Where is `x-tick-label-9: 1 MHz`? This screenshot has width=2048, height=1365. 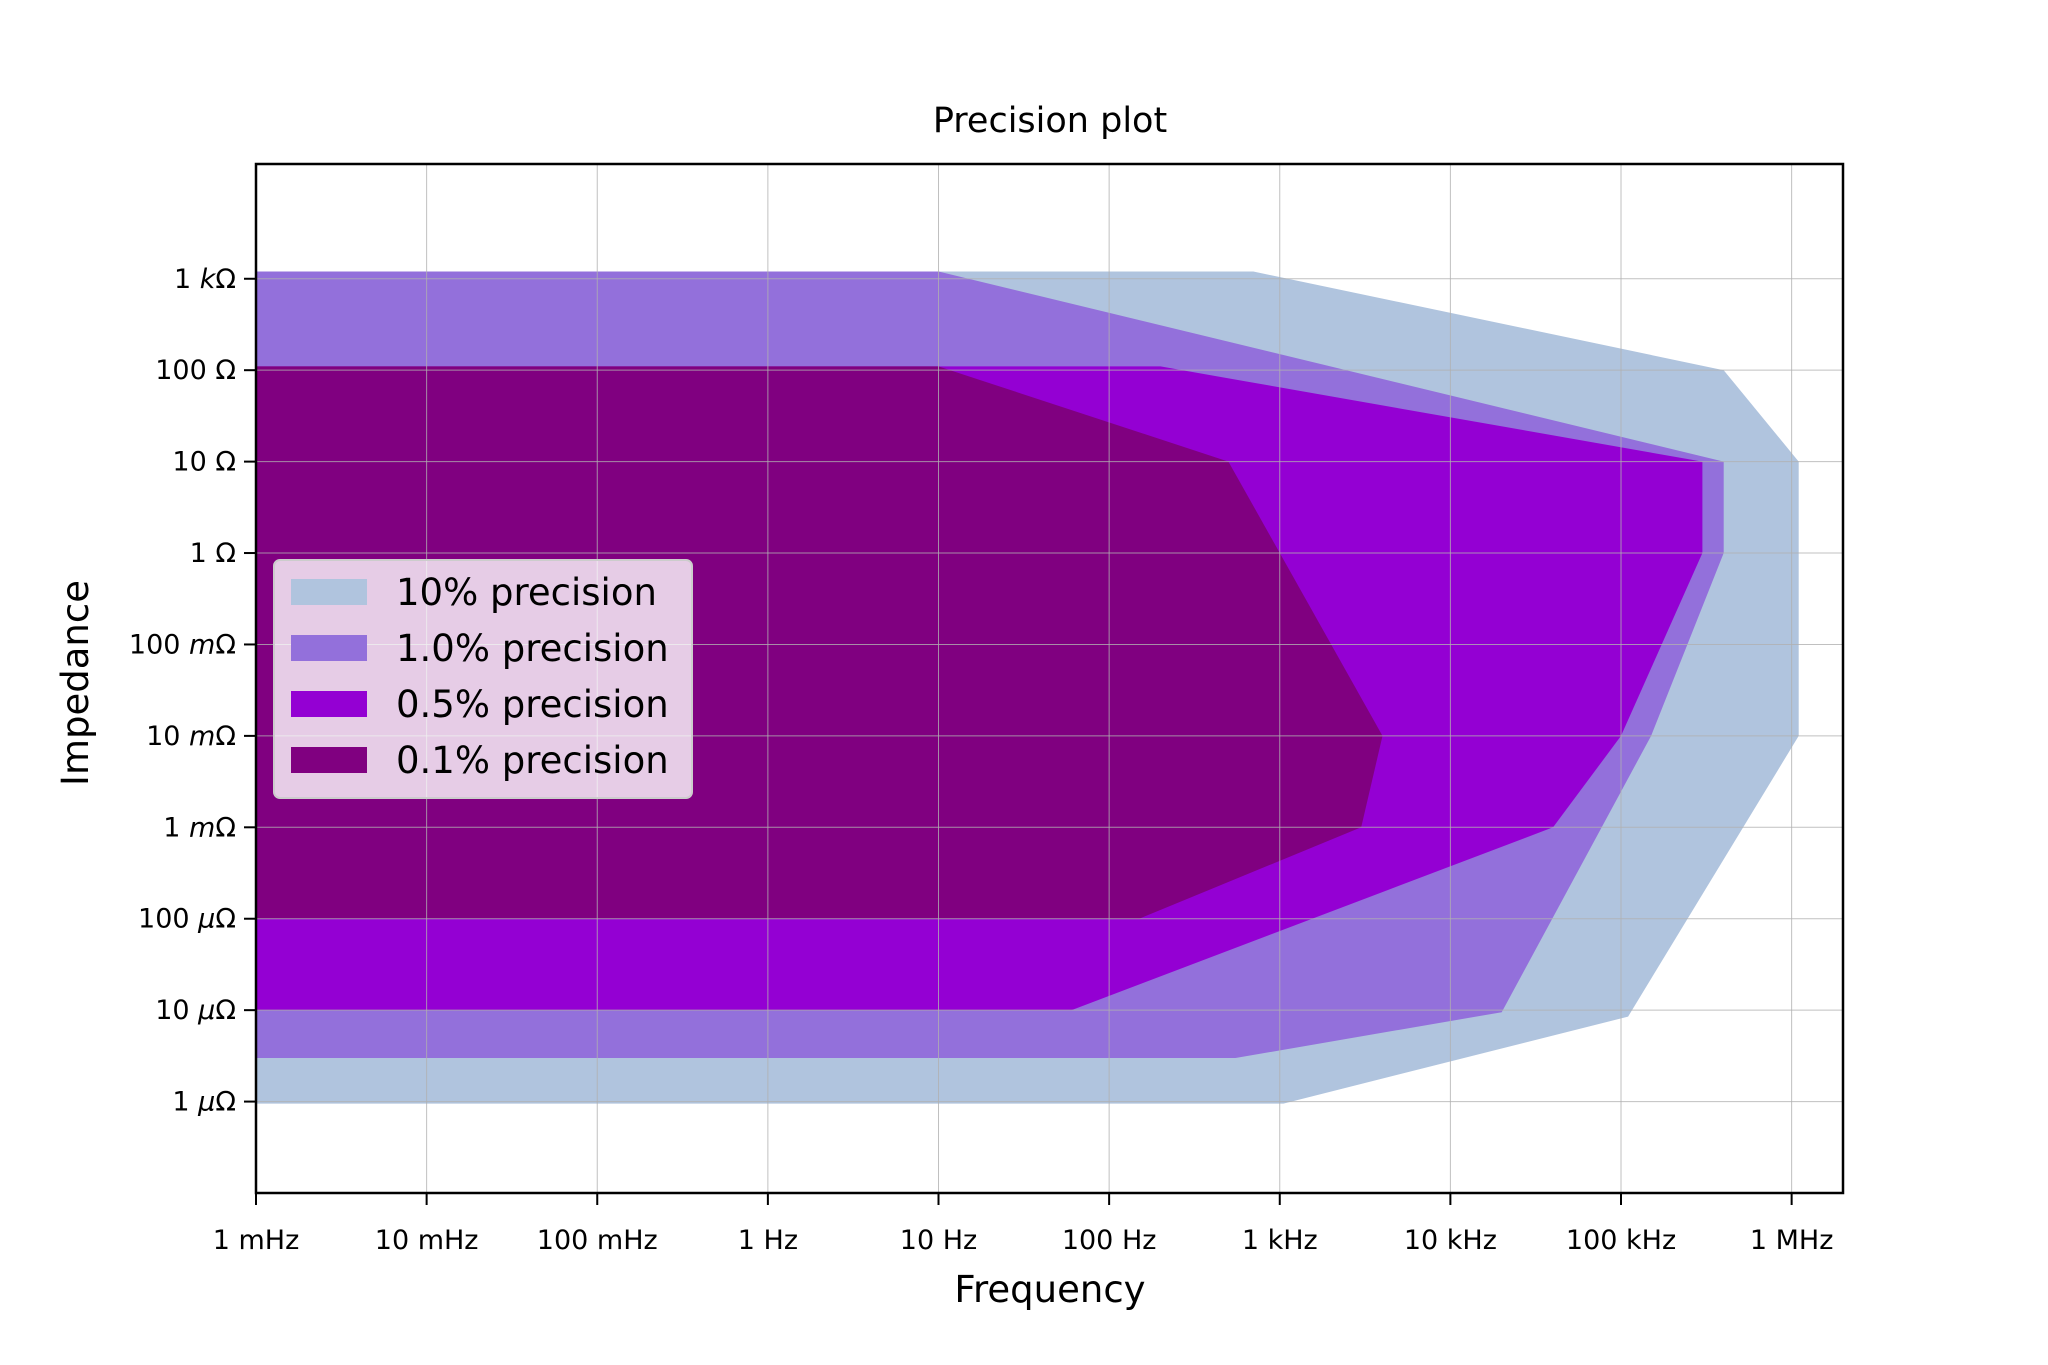 x-tick-label-9: 1 MHz is located at coordinates (1792, 1240).